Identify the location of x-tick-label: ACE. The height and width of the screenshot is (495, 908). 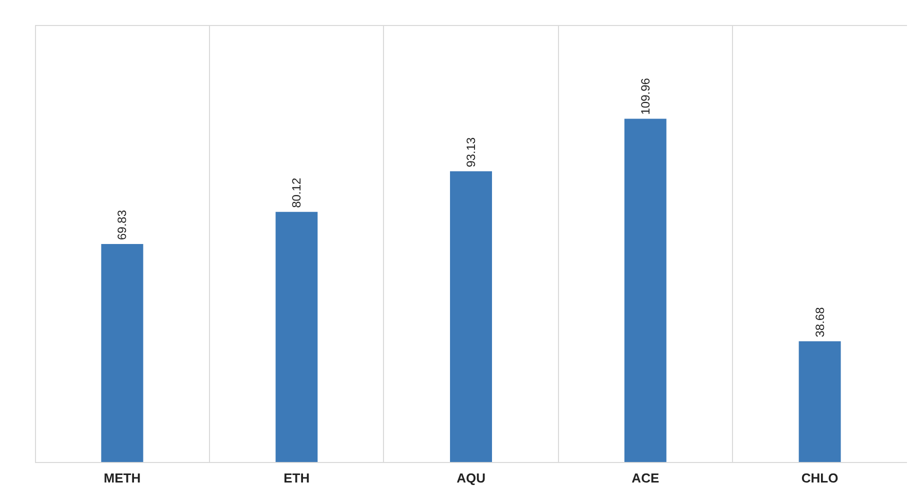
(646, 478).